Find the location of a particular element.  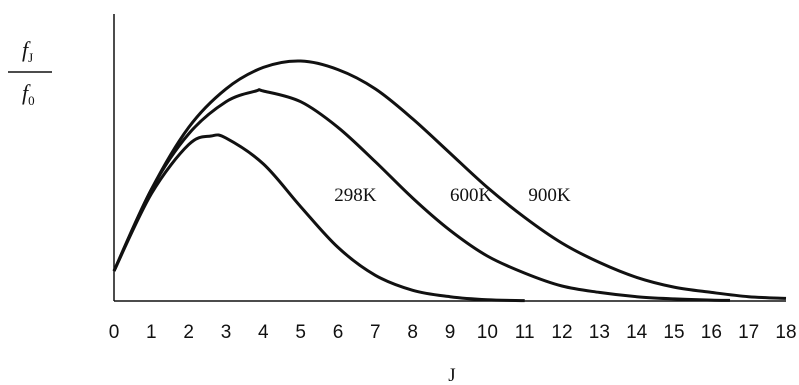

x-tick-label: 18 is located at coordinates (785, 332).